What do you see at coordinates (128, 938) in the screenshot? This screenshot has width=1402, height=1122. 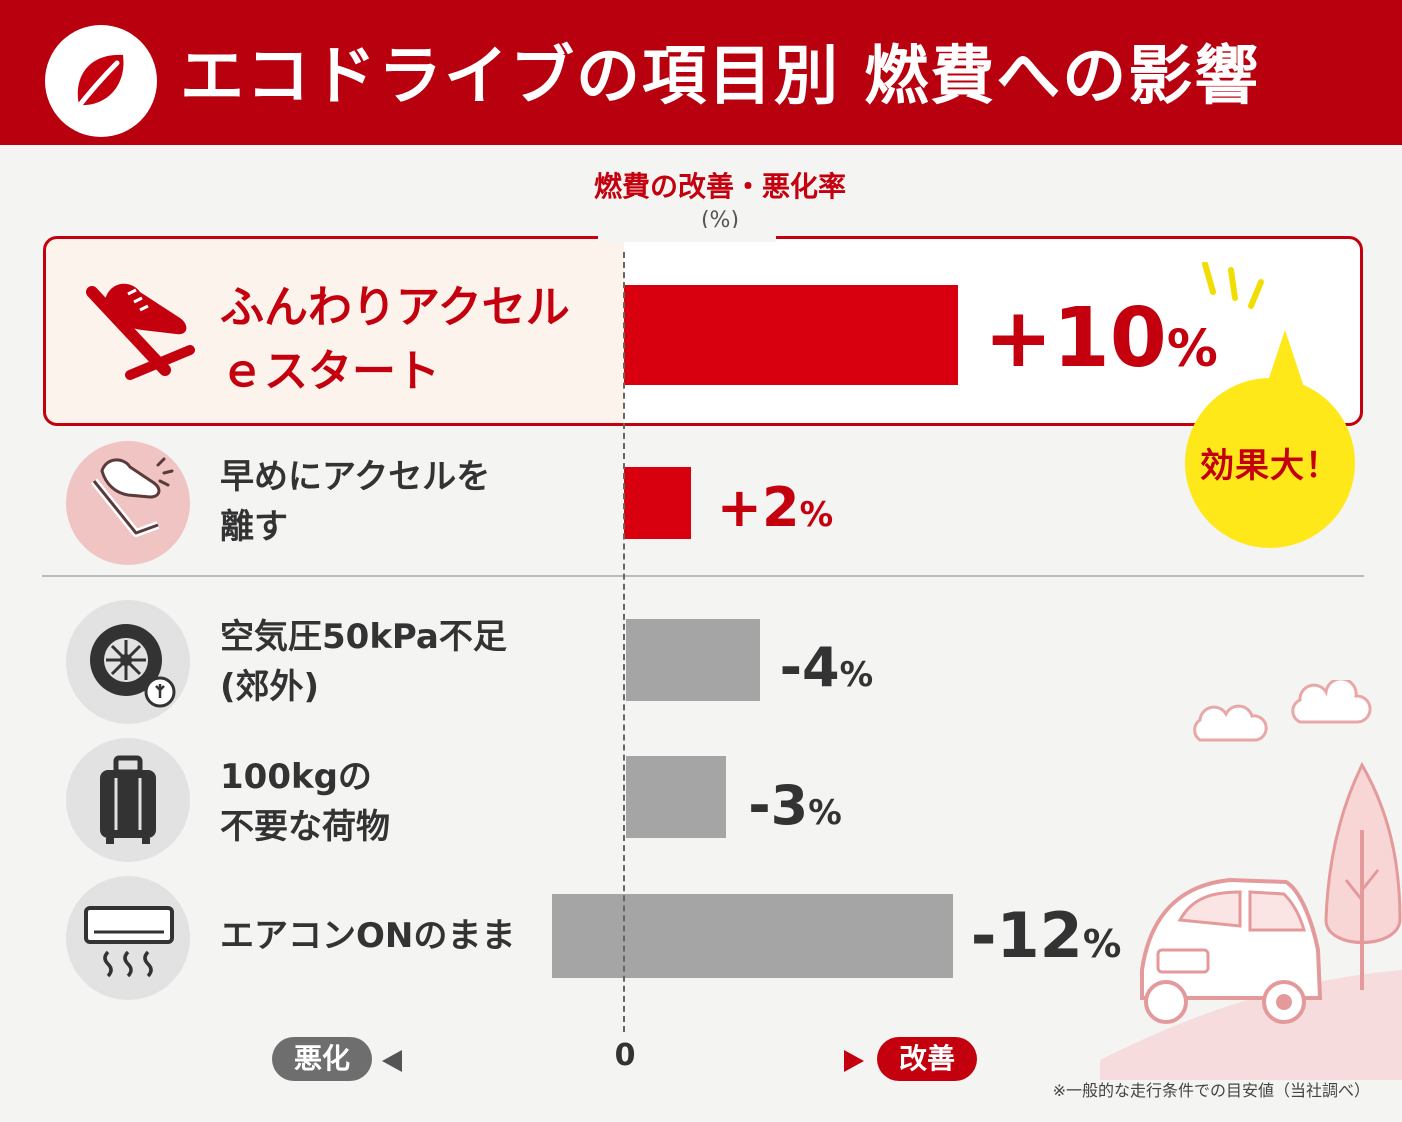 I see `air-conditioner-icon` at bounding box center [128, 938].